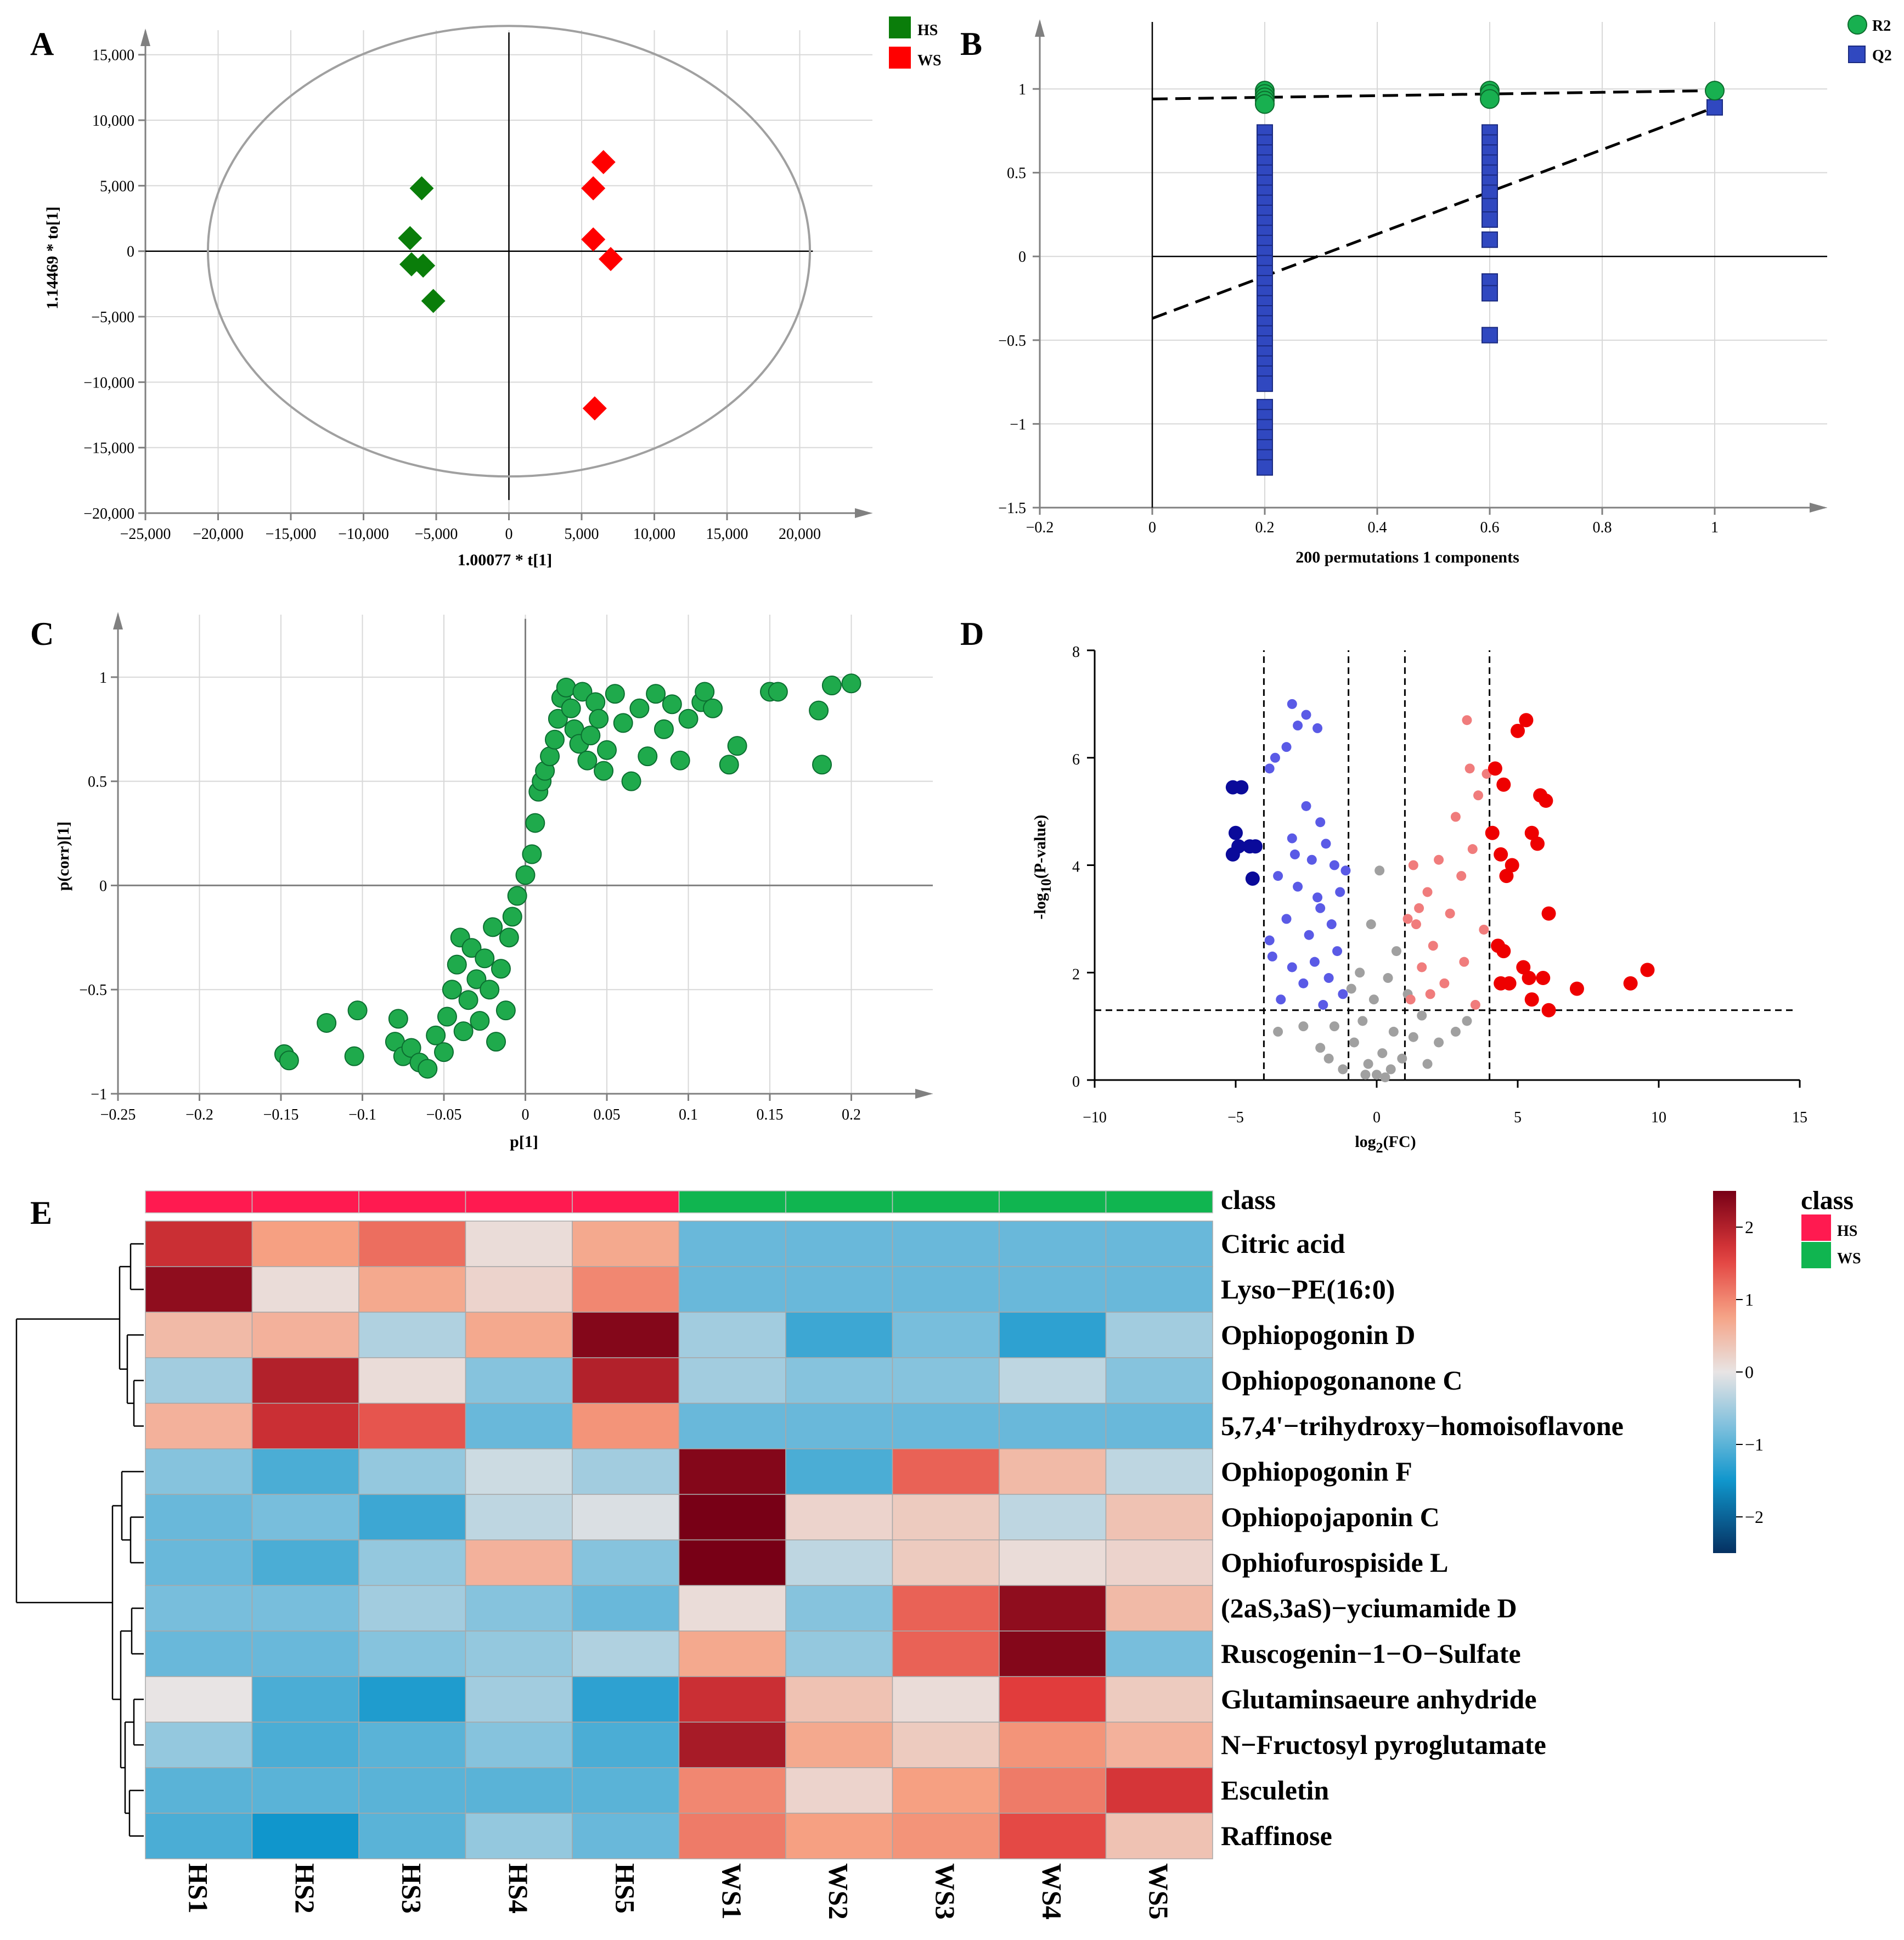 This screenshot has width=1904, height=1940. What do you see at coordinates (1749, 1299) in the screenshot?
I see `colorbar-tick-label: 1` at bounding box center [1749, 1299].